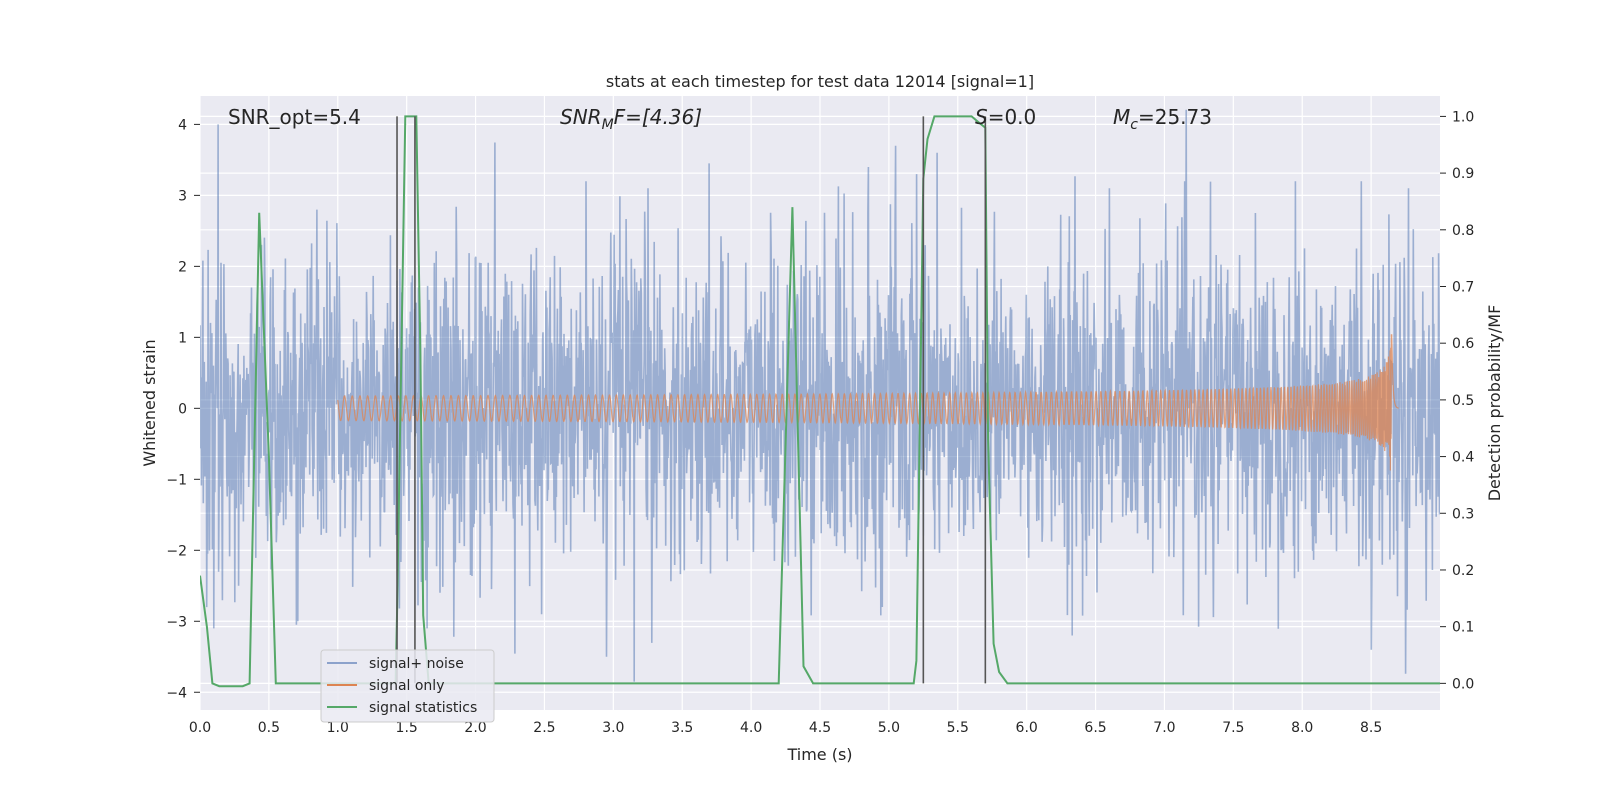  What do you see at coordinates (1463, 231) in the screenshot?
I see `y2-tick-label: 0.8` at bounding box center [1463, 231].